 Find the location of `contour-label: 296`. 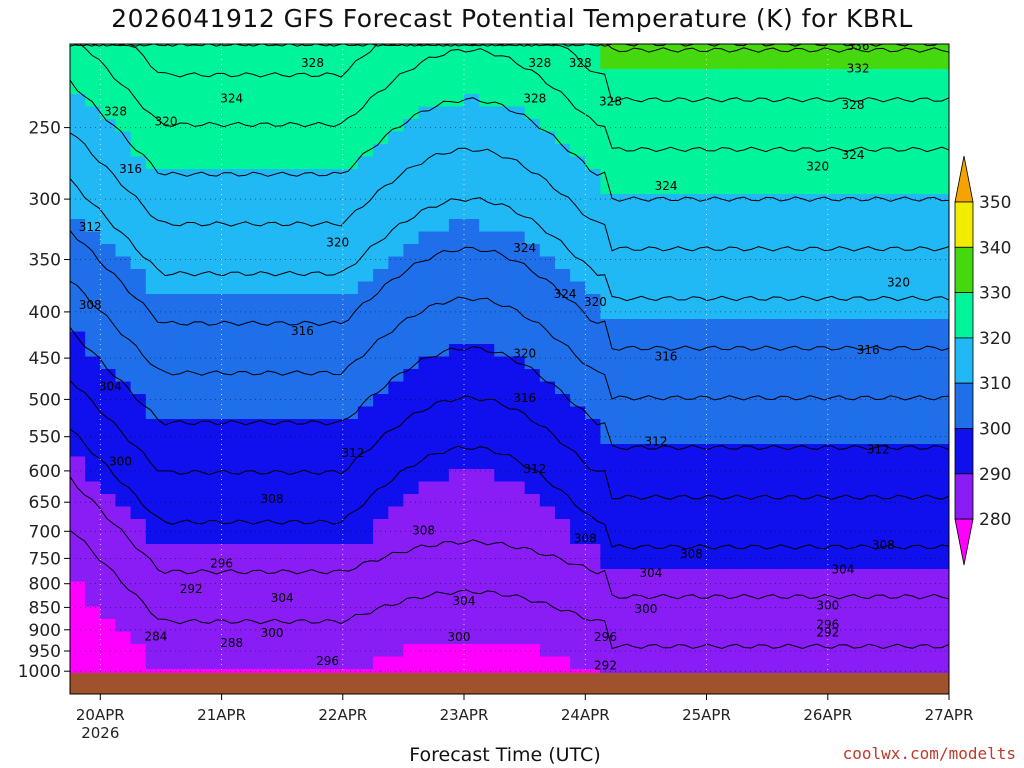

contour-label: 296 is located at coordinates (827, 625).